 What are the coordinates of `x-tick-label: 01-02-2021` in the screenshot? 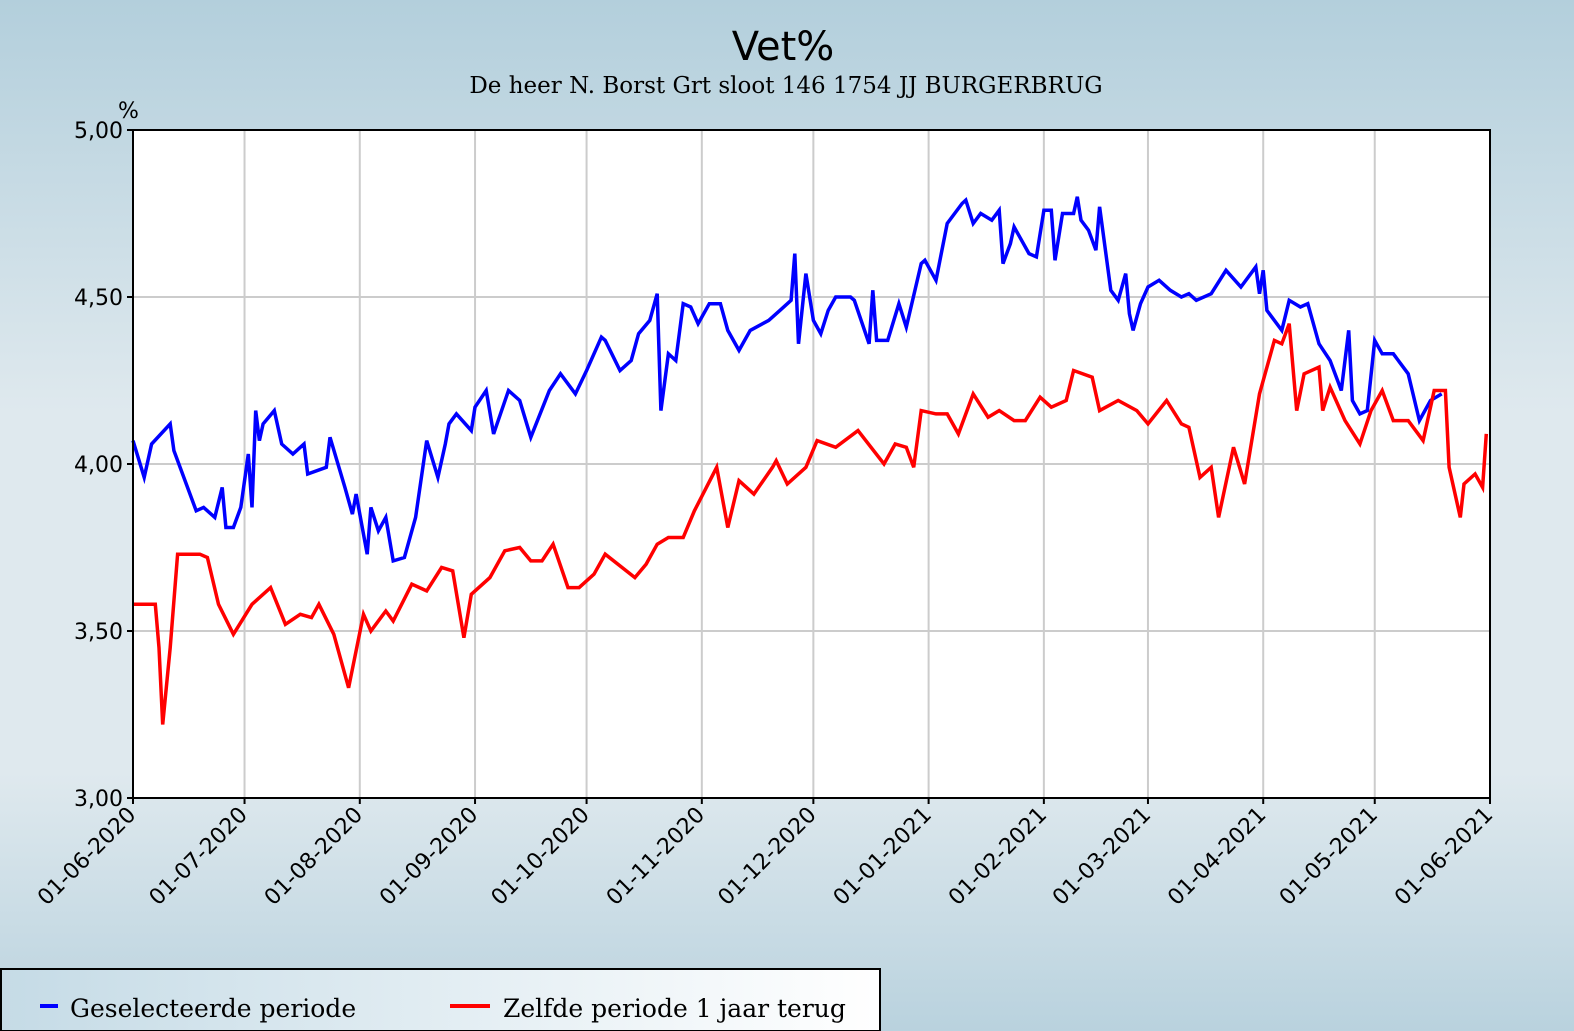 It's located at (998, 857).